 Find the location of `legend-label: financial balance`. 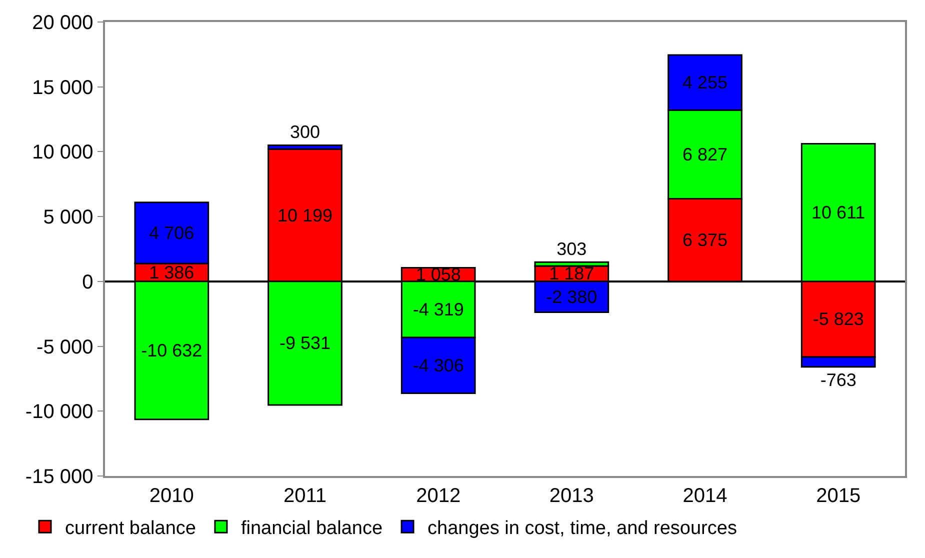

legend-label: financial balance is located at coordinates (311, 529).